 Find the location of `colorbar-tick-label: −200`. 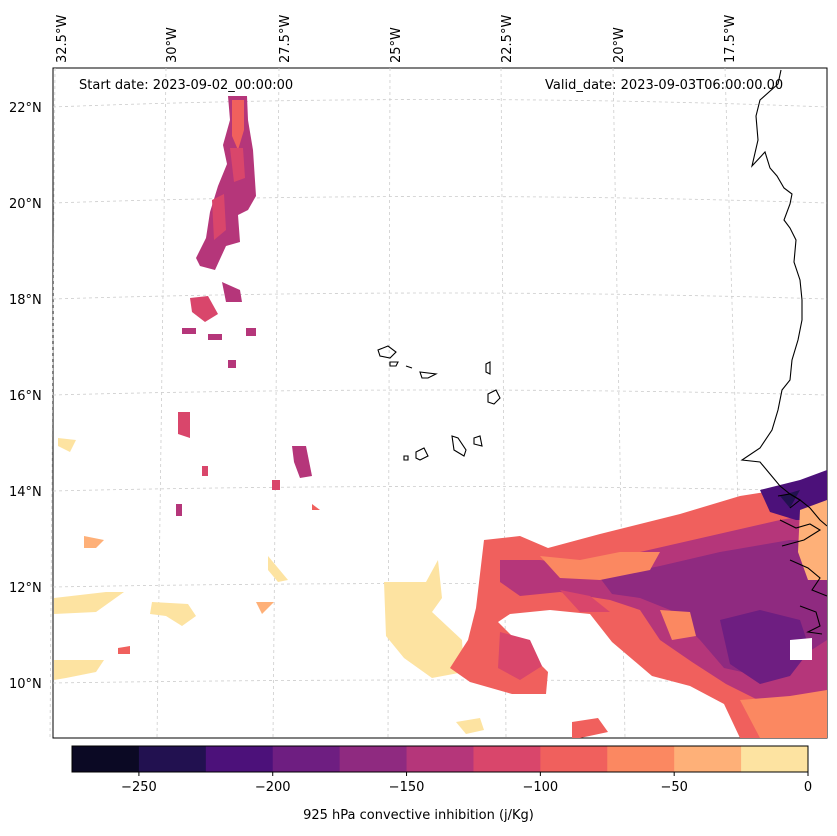

colorbar-tick-label: −200 is located at coordinates (273, 787).